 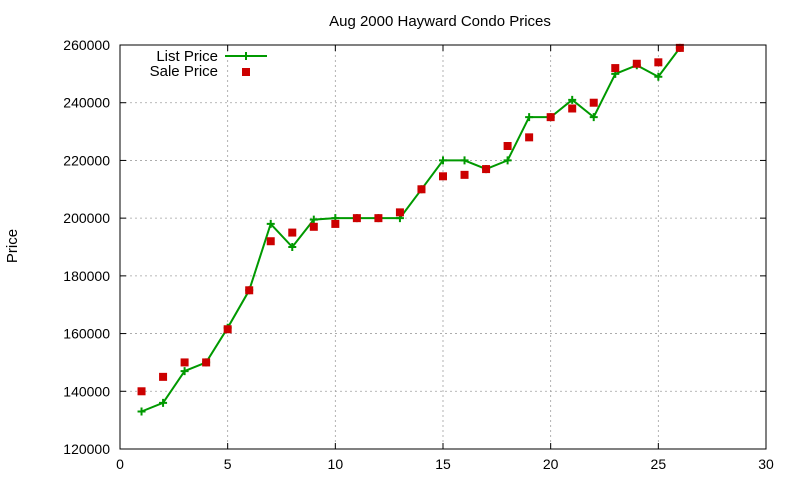 I want to click on y-tick-label-220000: 220000, so click(x=86, y=160).